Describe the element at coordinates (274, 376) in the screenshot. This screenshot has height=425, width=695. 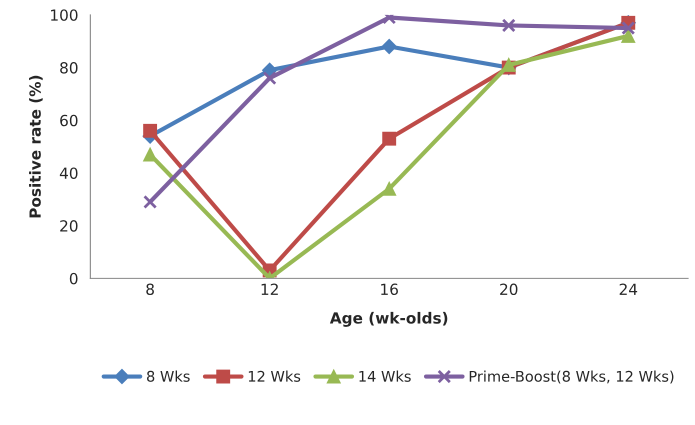
I see `legend-label: 12 Wks` at that location.